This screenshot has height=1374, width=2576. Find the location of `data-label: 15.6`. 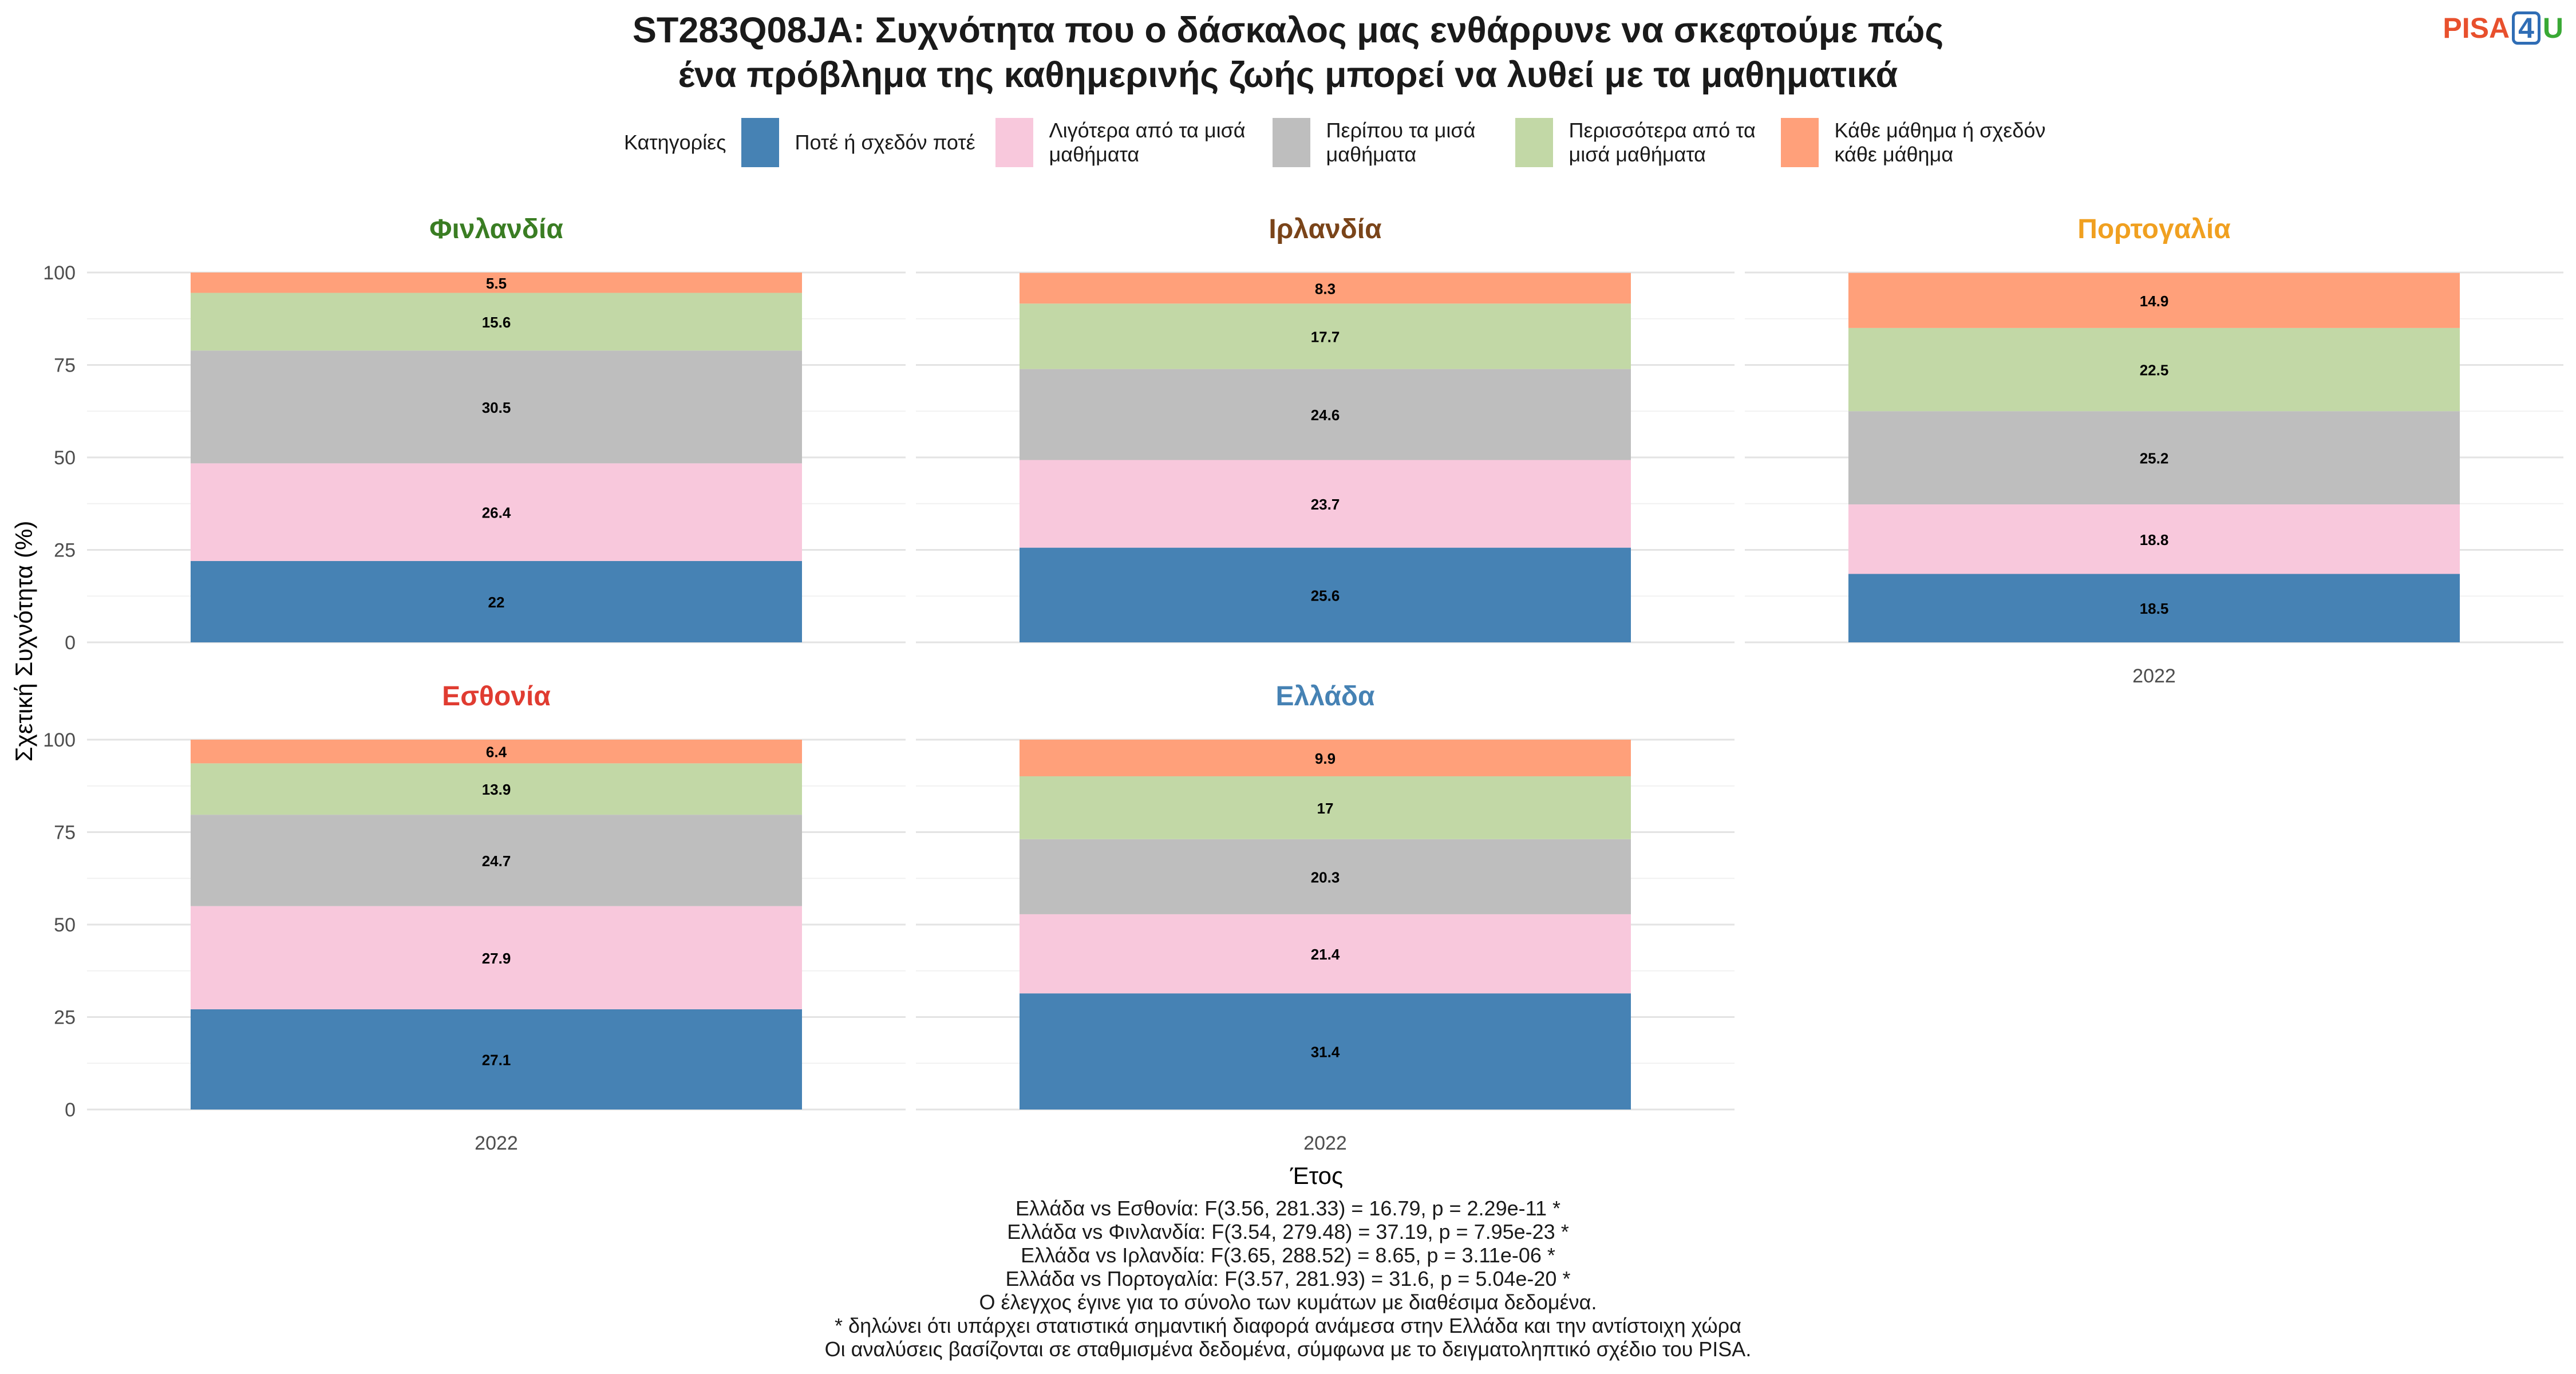

data-label: 15.6 is located at coordinates (496, 322).